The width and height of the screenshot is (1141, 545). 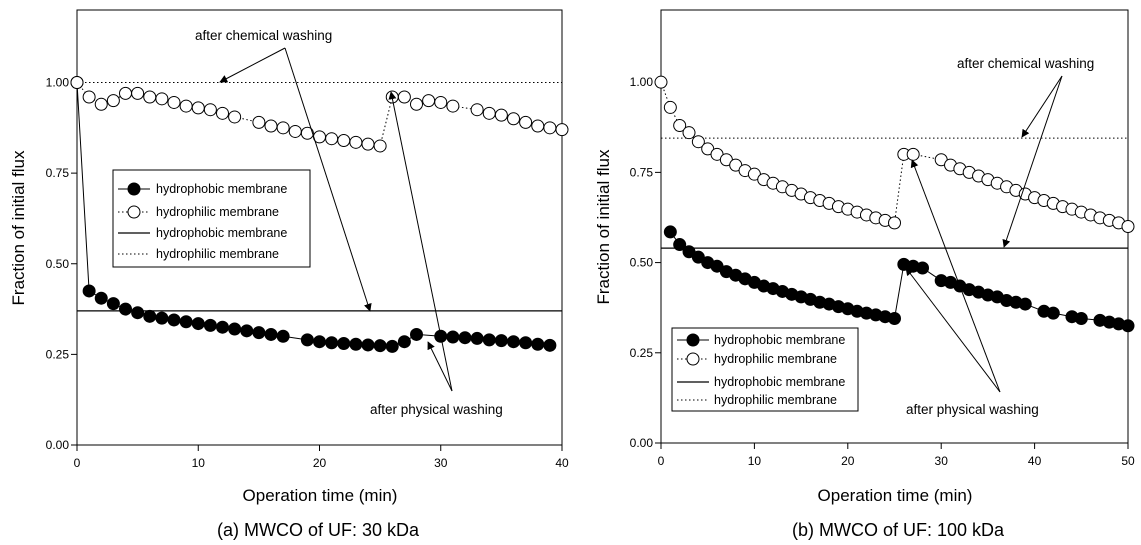 What do you see at coordinates (320, 495) in the screenshot?
I see `x-axis-label-a: Operation time (min)` at bounding box center [320, 495].